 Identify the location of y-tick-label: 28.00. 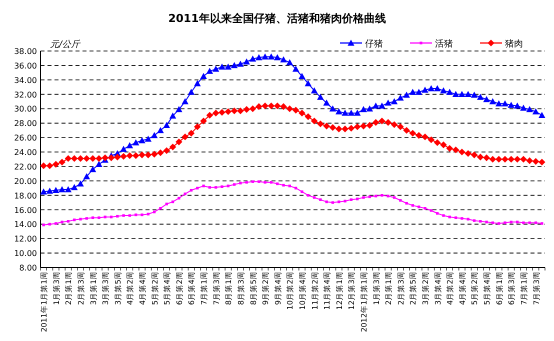
(25, 123).